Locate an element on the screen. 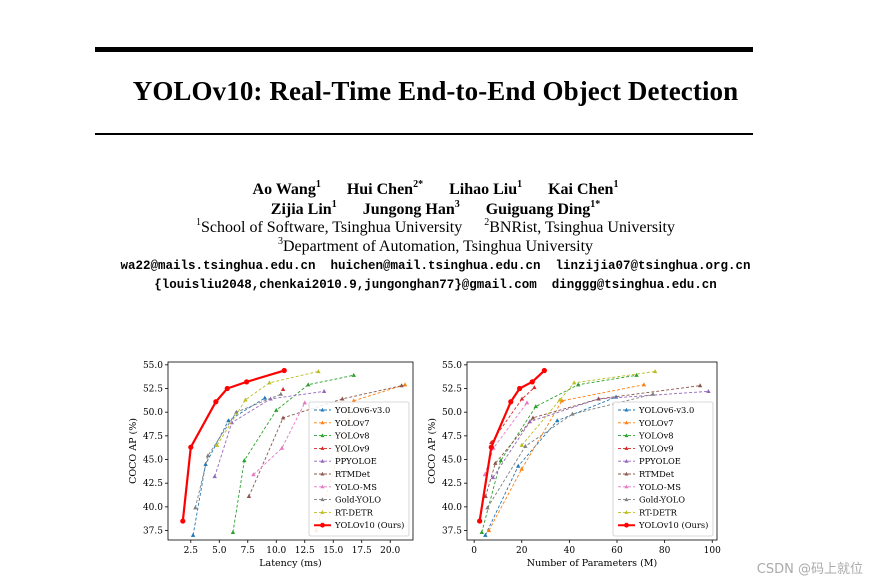 The height and width of the screenshot is (583, 871). author-name: Guiguang Ding is located at coordinates (538, 209).